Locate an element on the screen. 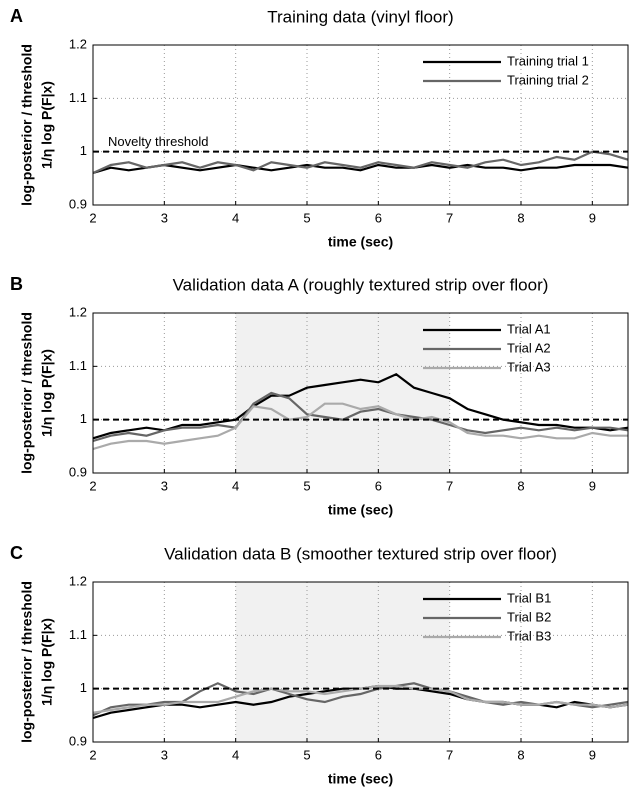 Image resolution: width=644 pixels, height=796 pixels. legend-label: Trial B2 is located at coordinates (529, 616).